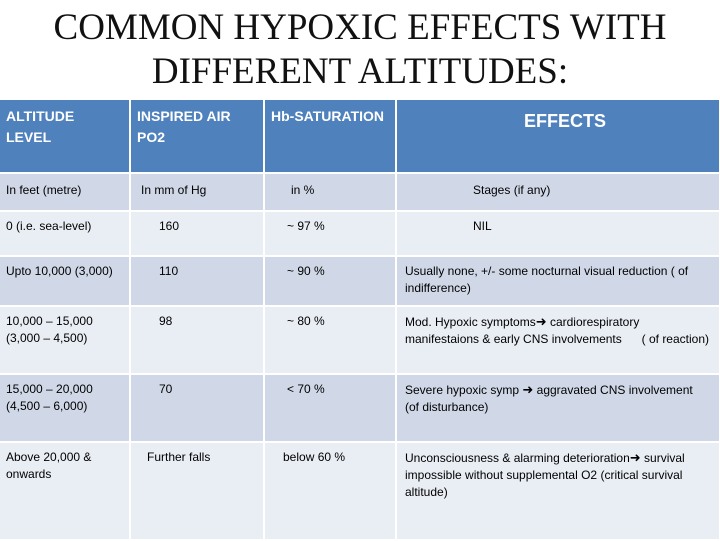 Image resolution: width=720 pixels, height=541 pixels. What do you see at coordinates (197, 192) in the screenshot?
I see `unit-po2: In mm of Hg` at bounding box center [197, 192].